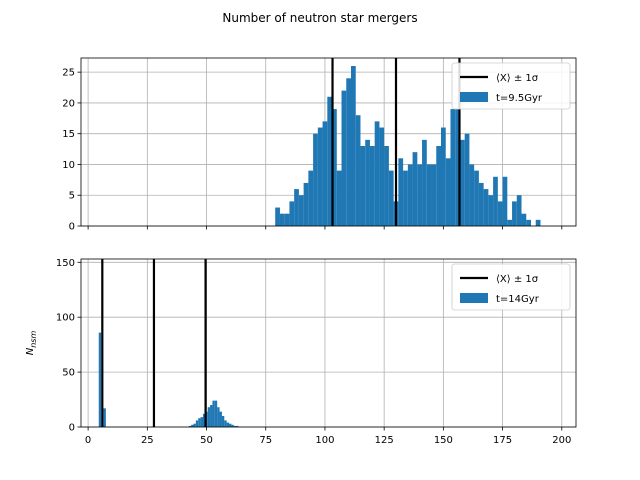 Image resolution: width=640 pixels, height=480 pixels. I want to click on y-tick-label: 50, so click(68, 373).